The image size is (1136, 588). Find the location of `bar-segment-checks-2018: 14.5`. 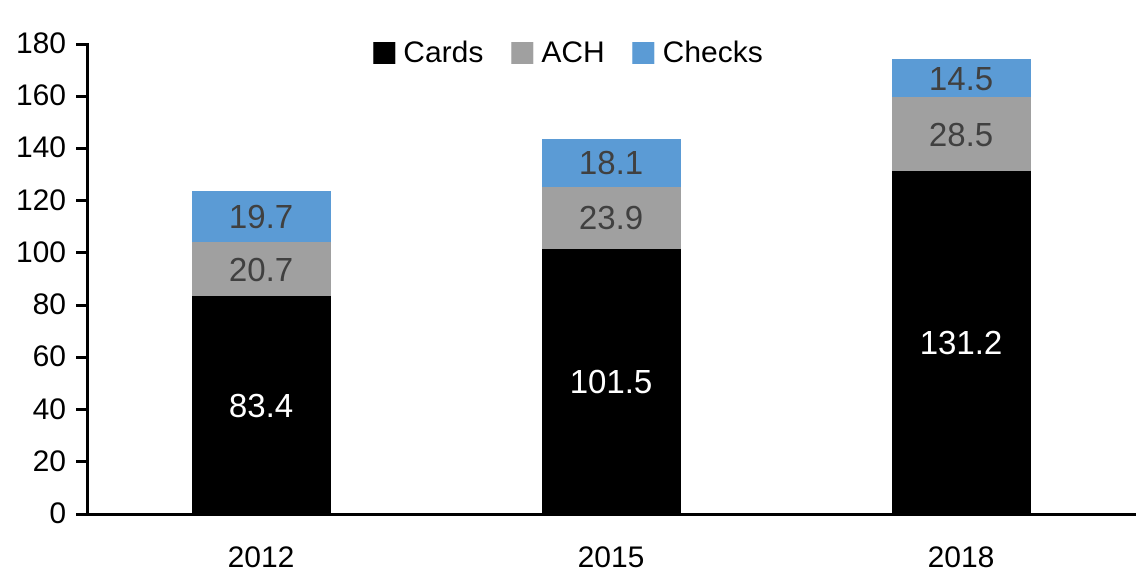

bar-segment-checks-2018: 14.5 is located at coordinates (961, 78).